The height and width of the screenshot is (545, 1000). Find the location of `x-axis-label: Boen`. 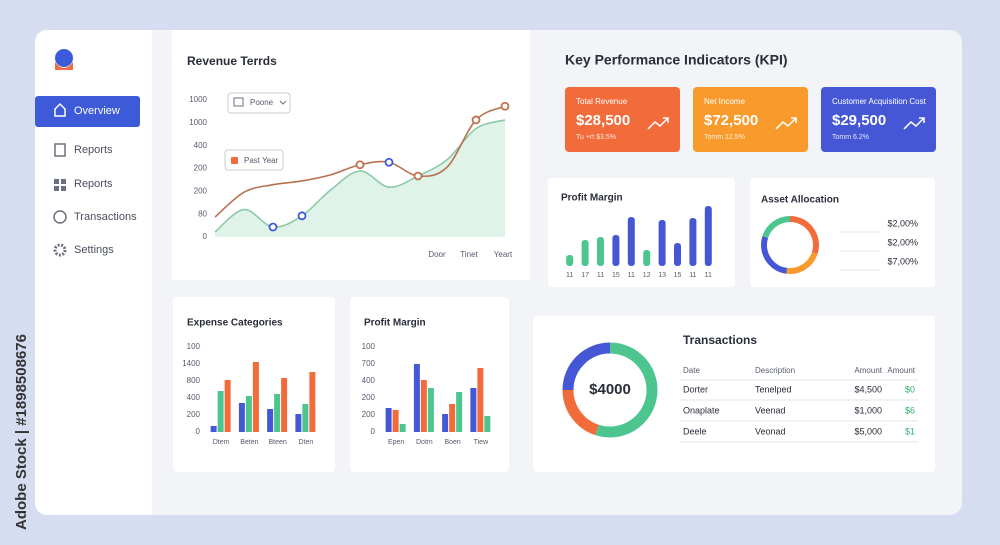

x-axis-label: Boen is located at coordinates (452, 442).